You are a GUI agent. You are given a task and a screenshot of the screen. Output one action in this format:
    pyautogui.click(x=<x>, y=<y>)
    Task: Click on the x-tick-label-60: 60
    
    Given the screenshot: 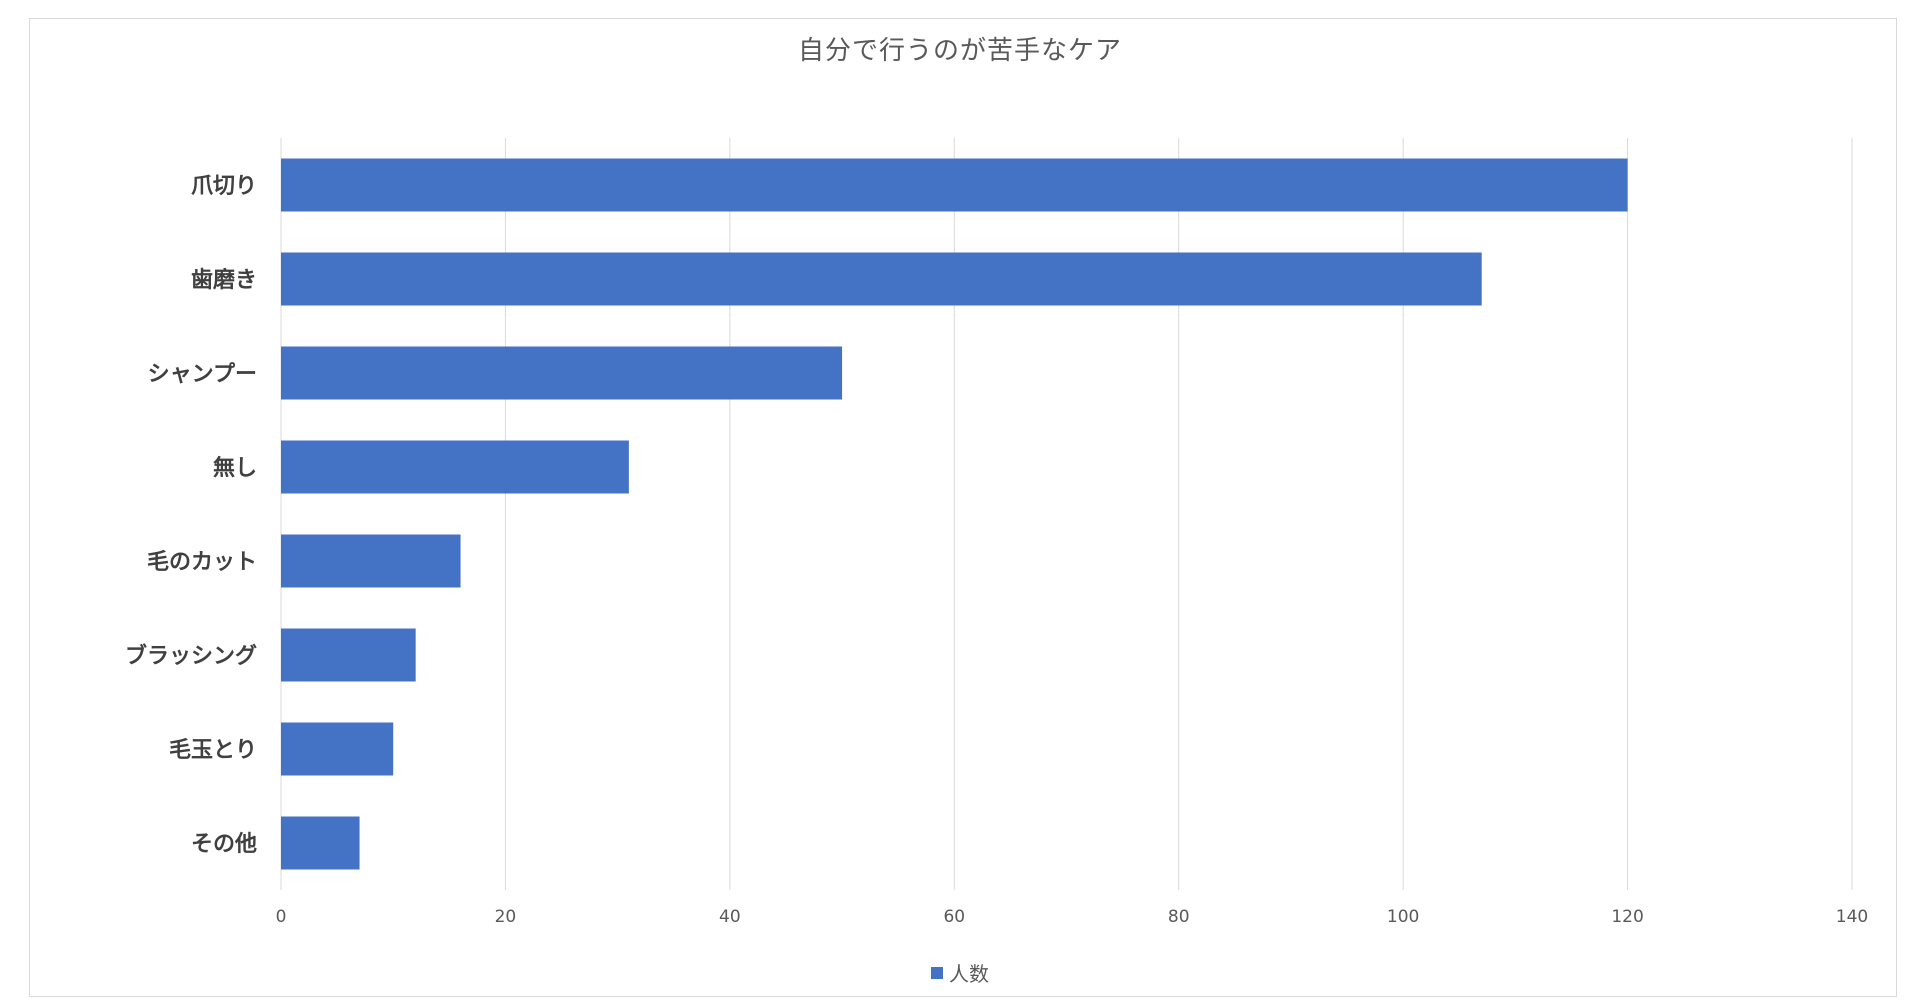 What is the action you would take?
    pyautogui.click(x=954, y=917)
    